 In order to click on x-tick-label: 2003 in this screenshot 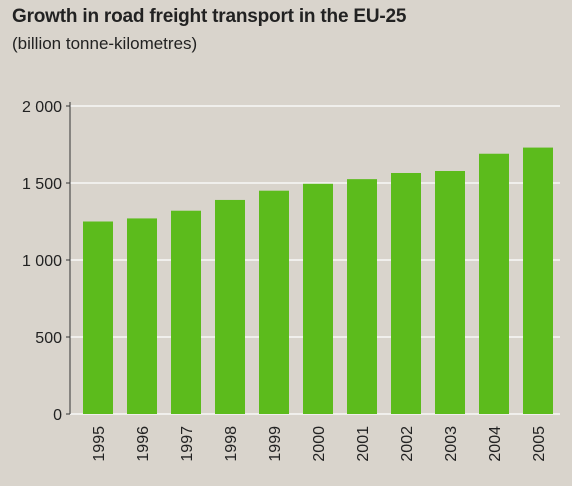, I will do `click(451, 444)`.